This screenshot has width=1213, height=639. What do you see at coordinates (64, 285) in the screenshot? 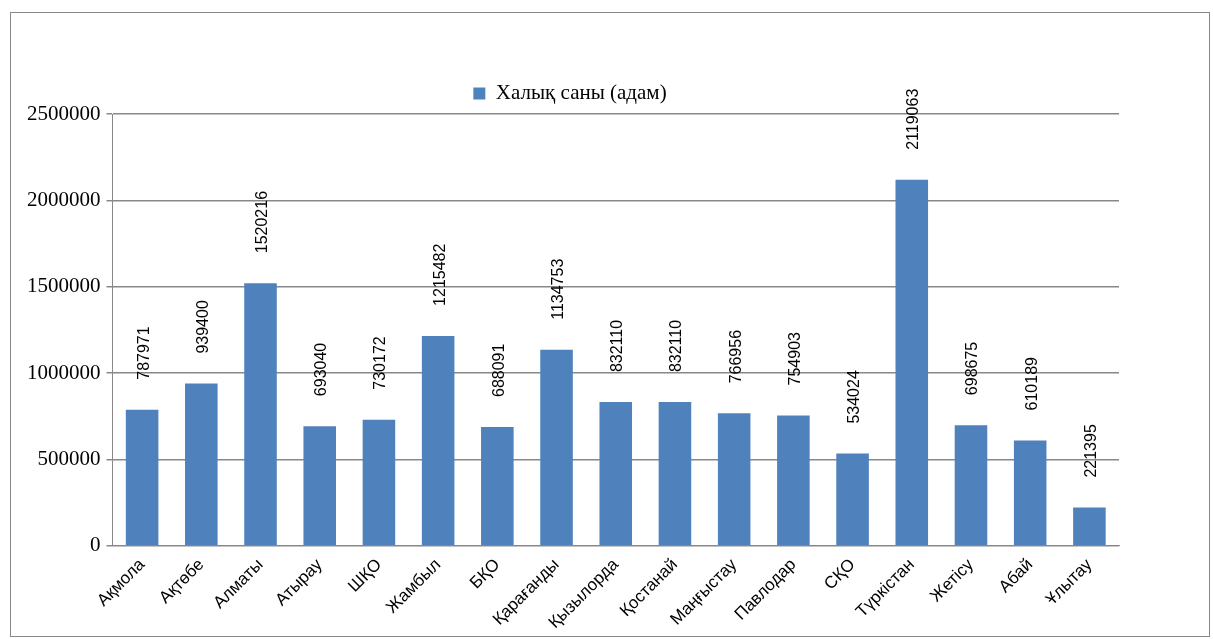
I see `y-tick-label: 1500000` at bounding box center [64, 285].